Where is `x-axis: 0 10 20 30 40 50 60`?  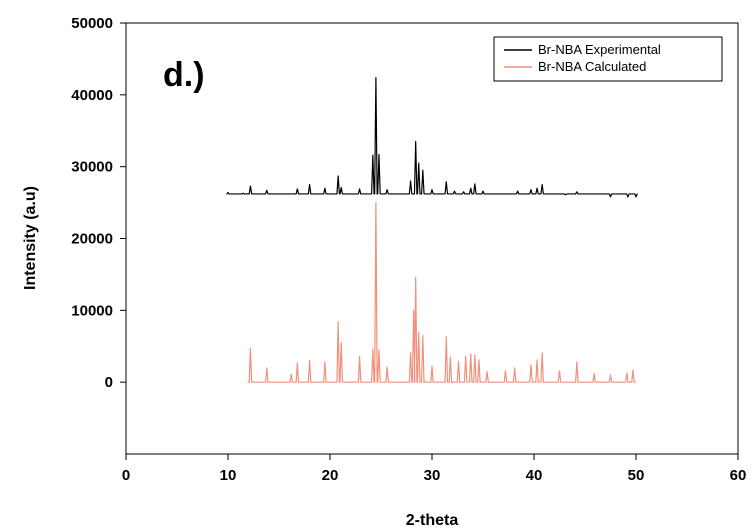 x-axis: 0 10 20 30 40 50 60 is located at coordinates (434, 469).